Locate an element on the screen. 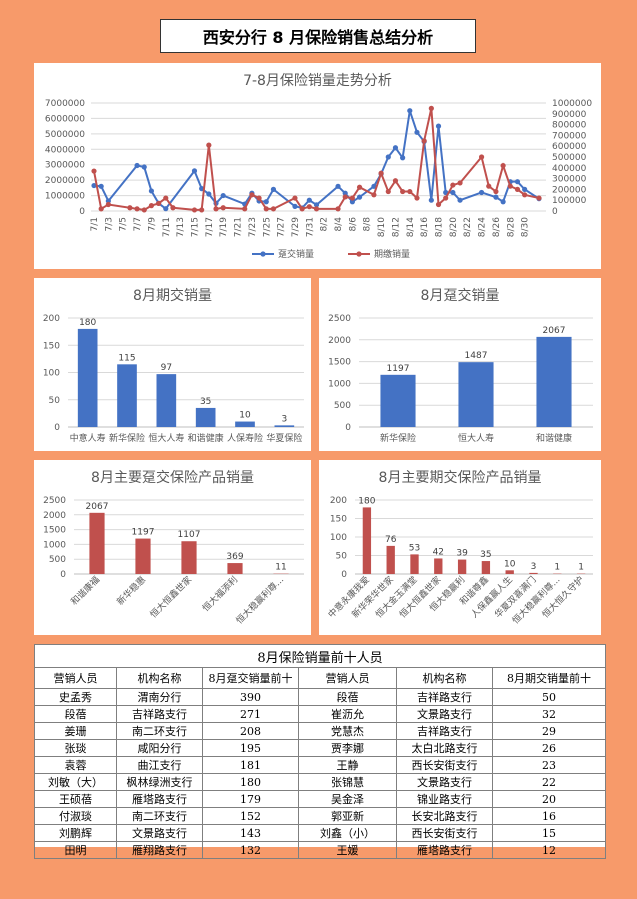  legend-label: 趸交销量 is located at coordinates (296, 254).